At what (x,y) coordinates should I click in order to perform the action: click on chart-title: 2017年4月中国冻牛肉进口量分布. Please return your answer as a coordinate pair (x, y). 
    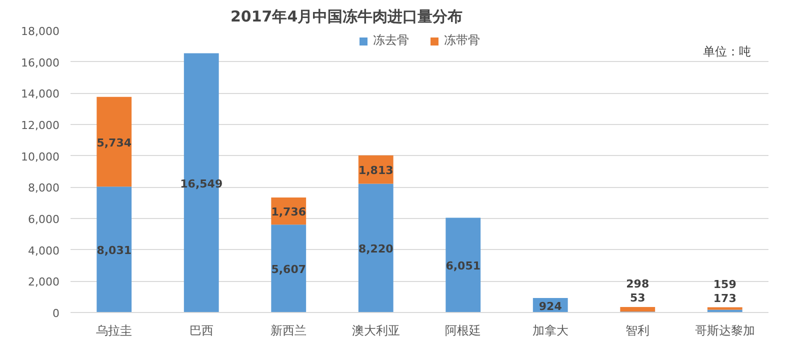
    Looking at the image, I should click on (346, 17).